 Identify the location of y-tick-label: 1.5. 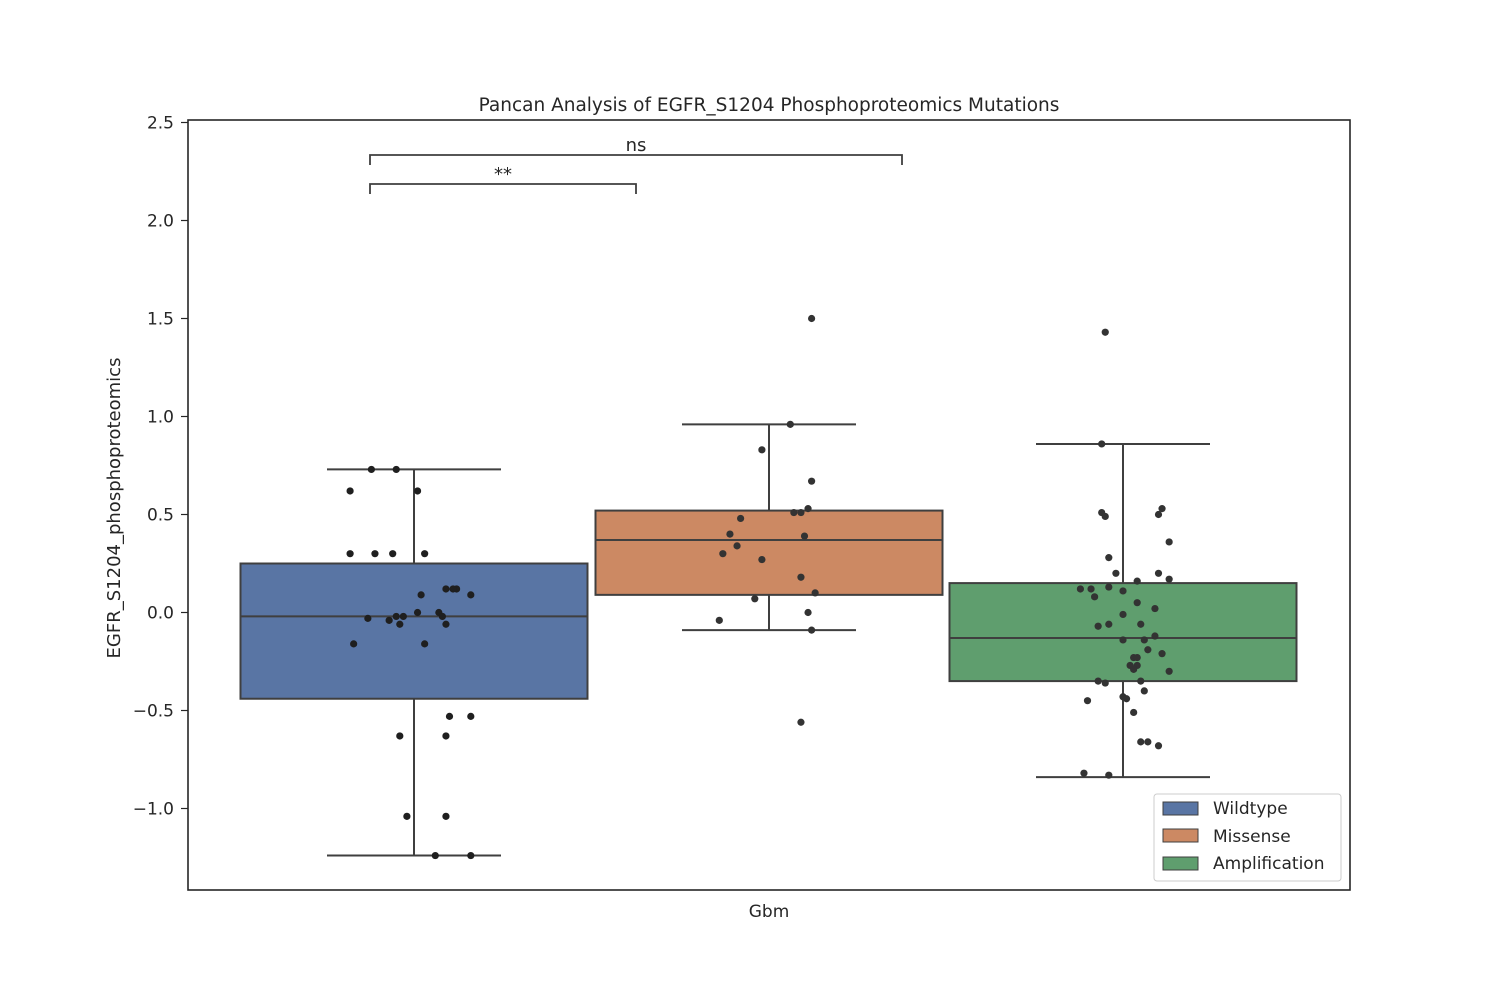
(160, 320).